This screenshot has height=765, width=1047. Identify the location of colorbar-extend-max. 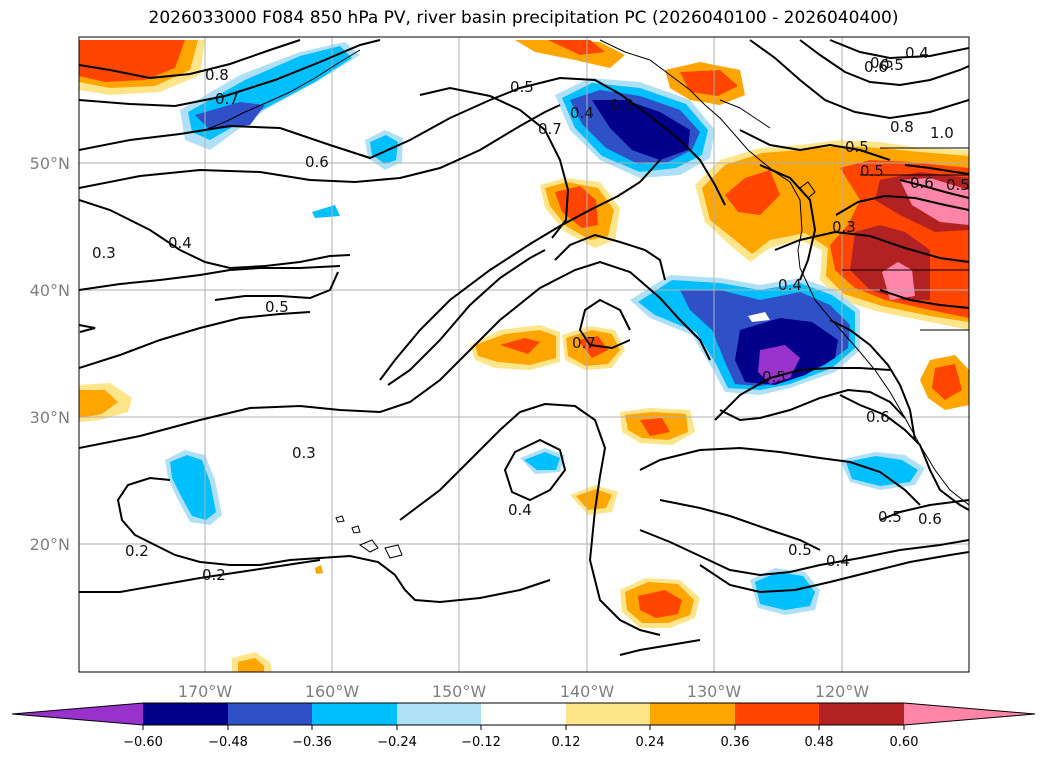
(969, 714).